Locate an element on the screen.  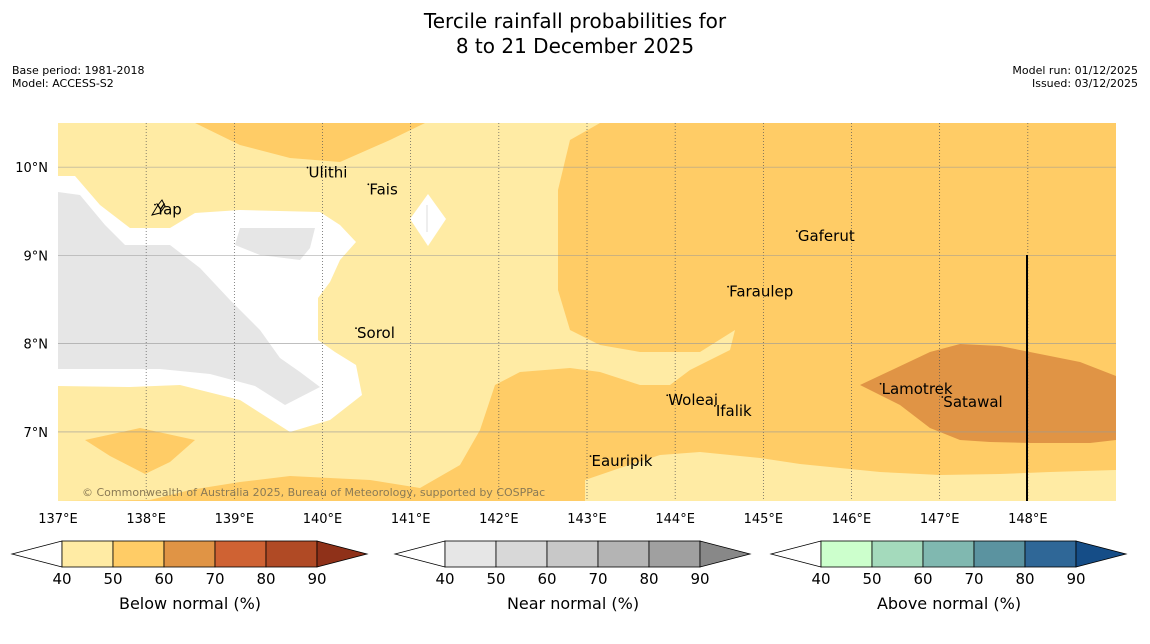
longitude-label: 148°E is located at coordinates (1028, 519).